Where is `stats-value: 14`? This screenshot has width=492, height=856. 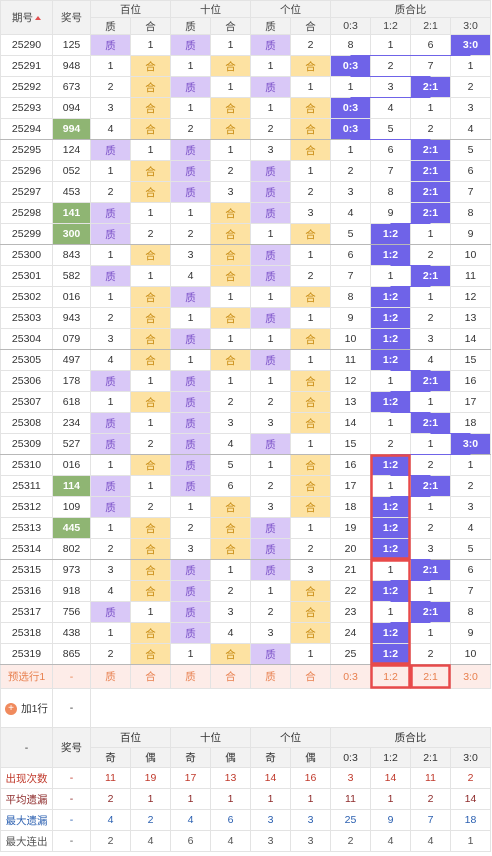 stats-value: 14 is located at coordinates (390, 778).